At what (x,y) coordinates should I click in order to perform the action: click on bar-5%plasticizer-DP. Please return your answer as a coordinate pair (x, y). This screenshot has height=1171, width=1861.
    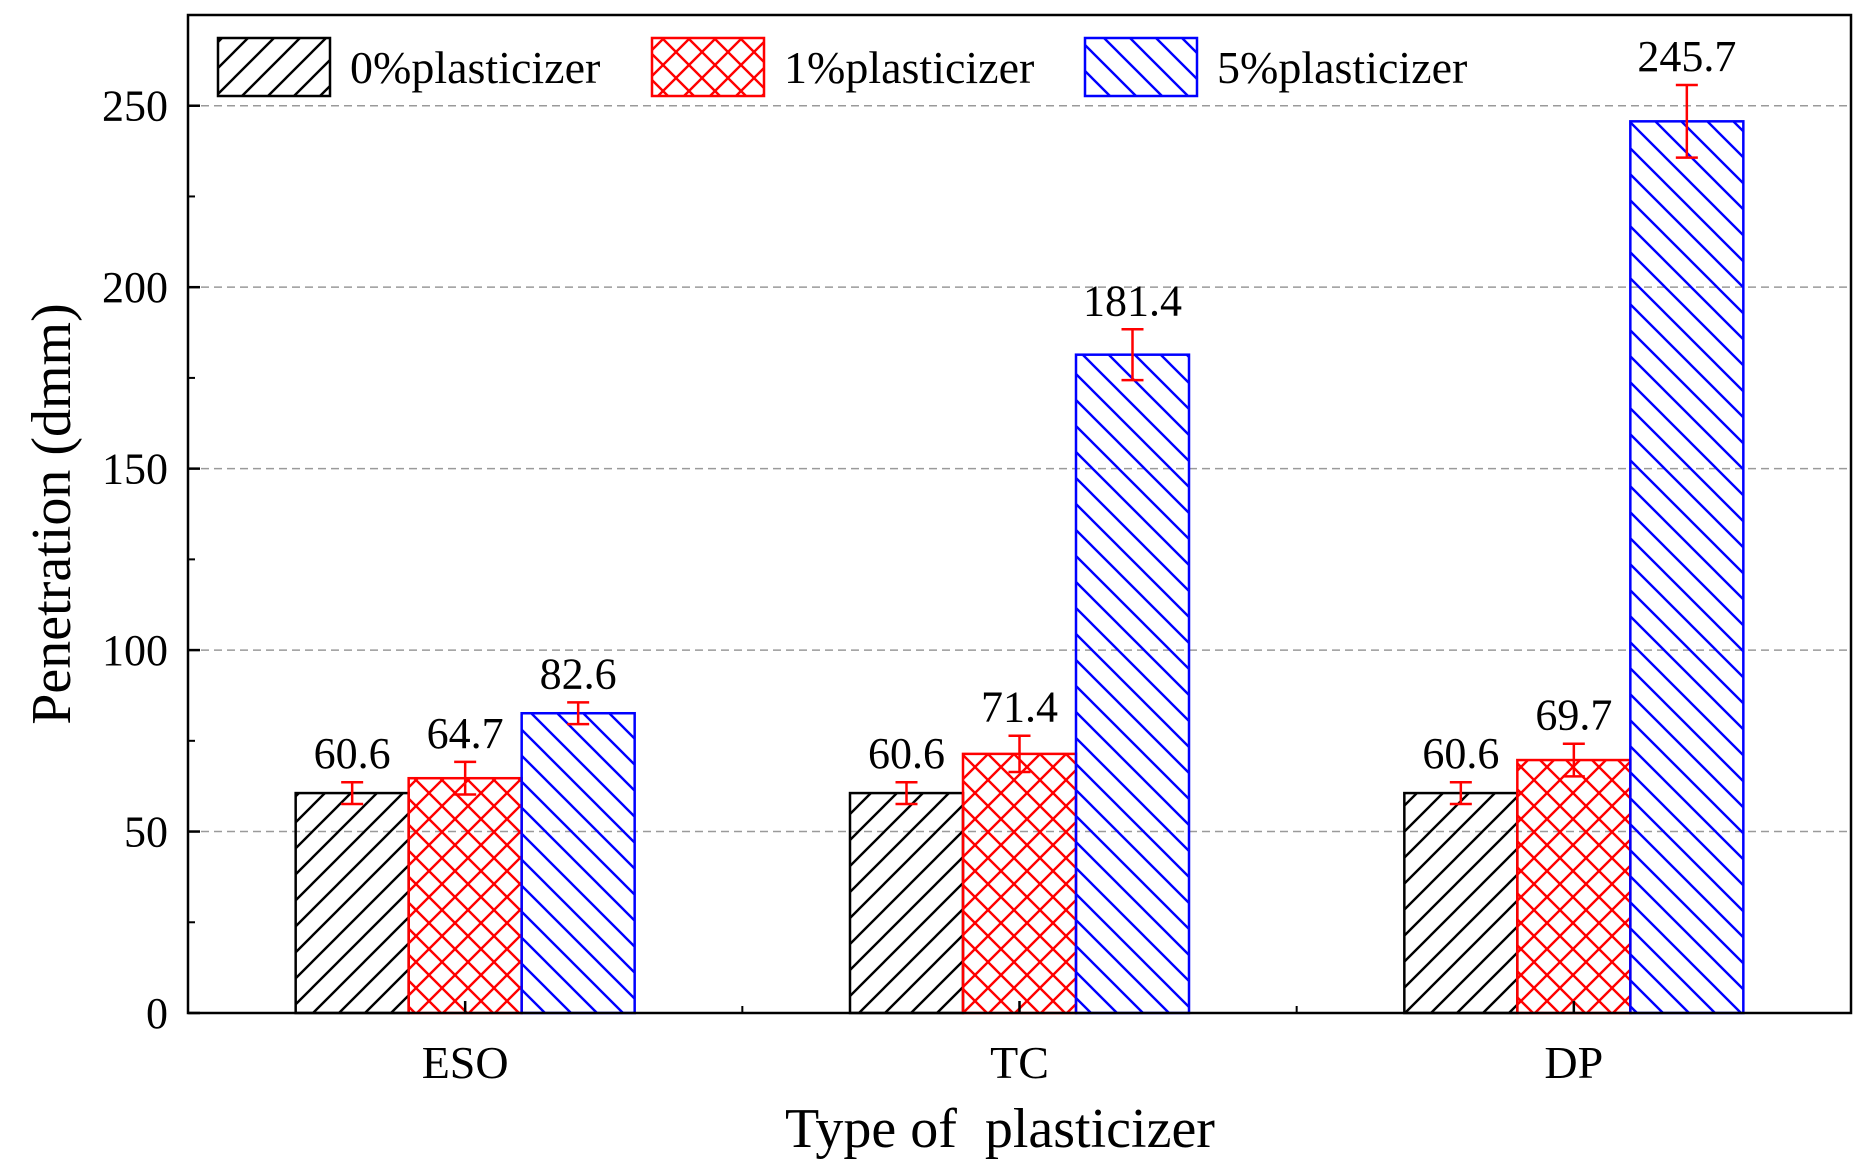
    Looking at the image, I should click on (1687, 567).